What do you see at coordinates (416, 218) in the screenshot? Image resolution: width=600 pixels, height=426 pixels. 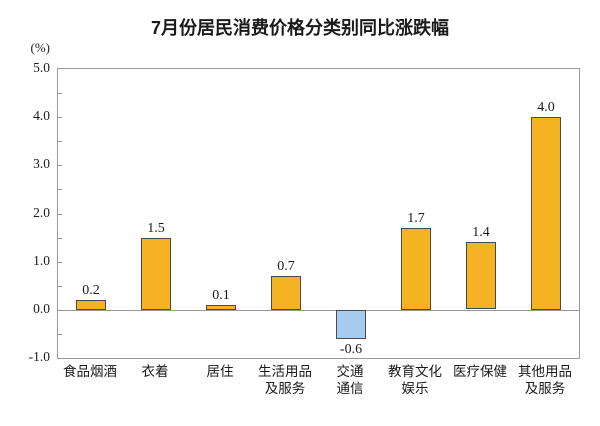 I see `bar-value-label: 1.7` at bounding box center [416, 218].